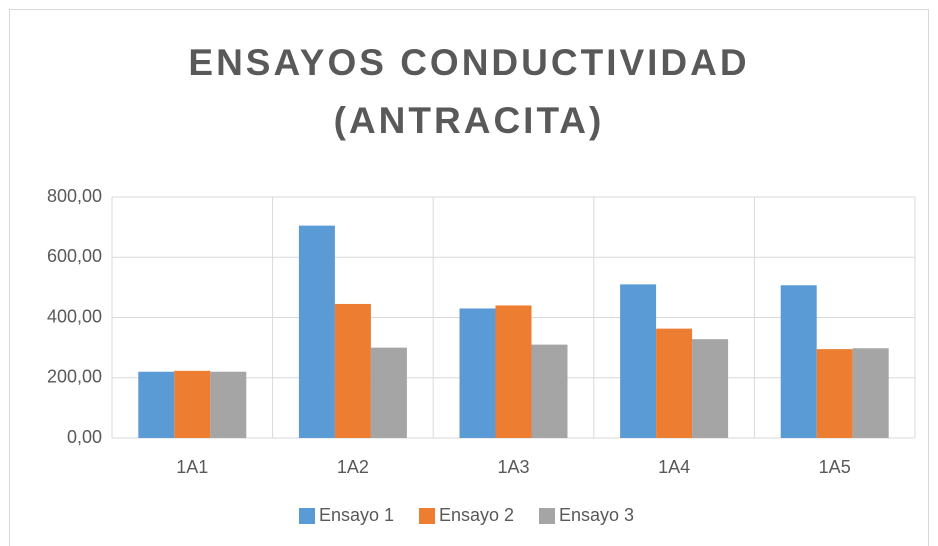  What do you see at coordinates (74, 377) in the screenshot?
I see `y-tick-label: 200,00` at bounding box center [74, 377].